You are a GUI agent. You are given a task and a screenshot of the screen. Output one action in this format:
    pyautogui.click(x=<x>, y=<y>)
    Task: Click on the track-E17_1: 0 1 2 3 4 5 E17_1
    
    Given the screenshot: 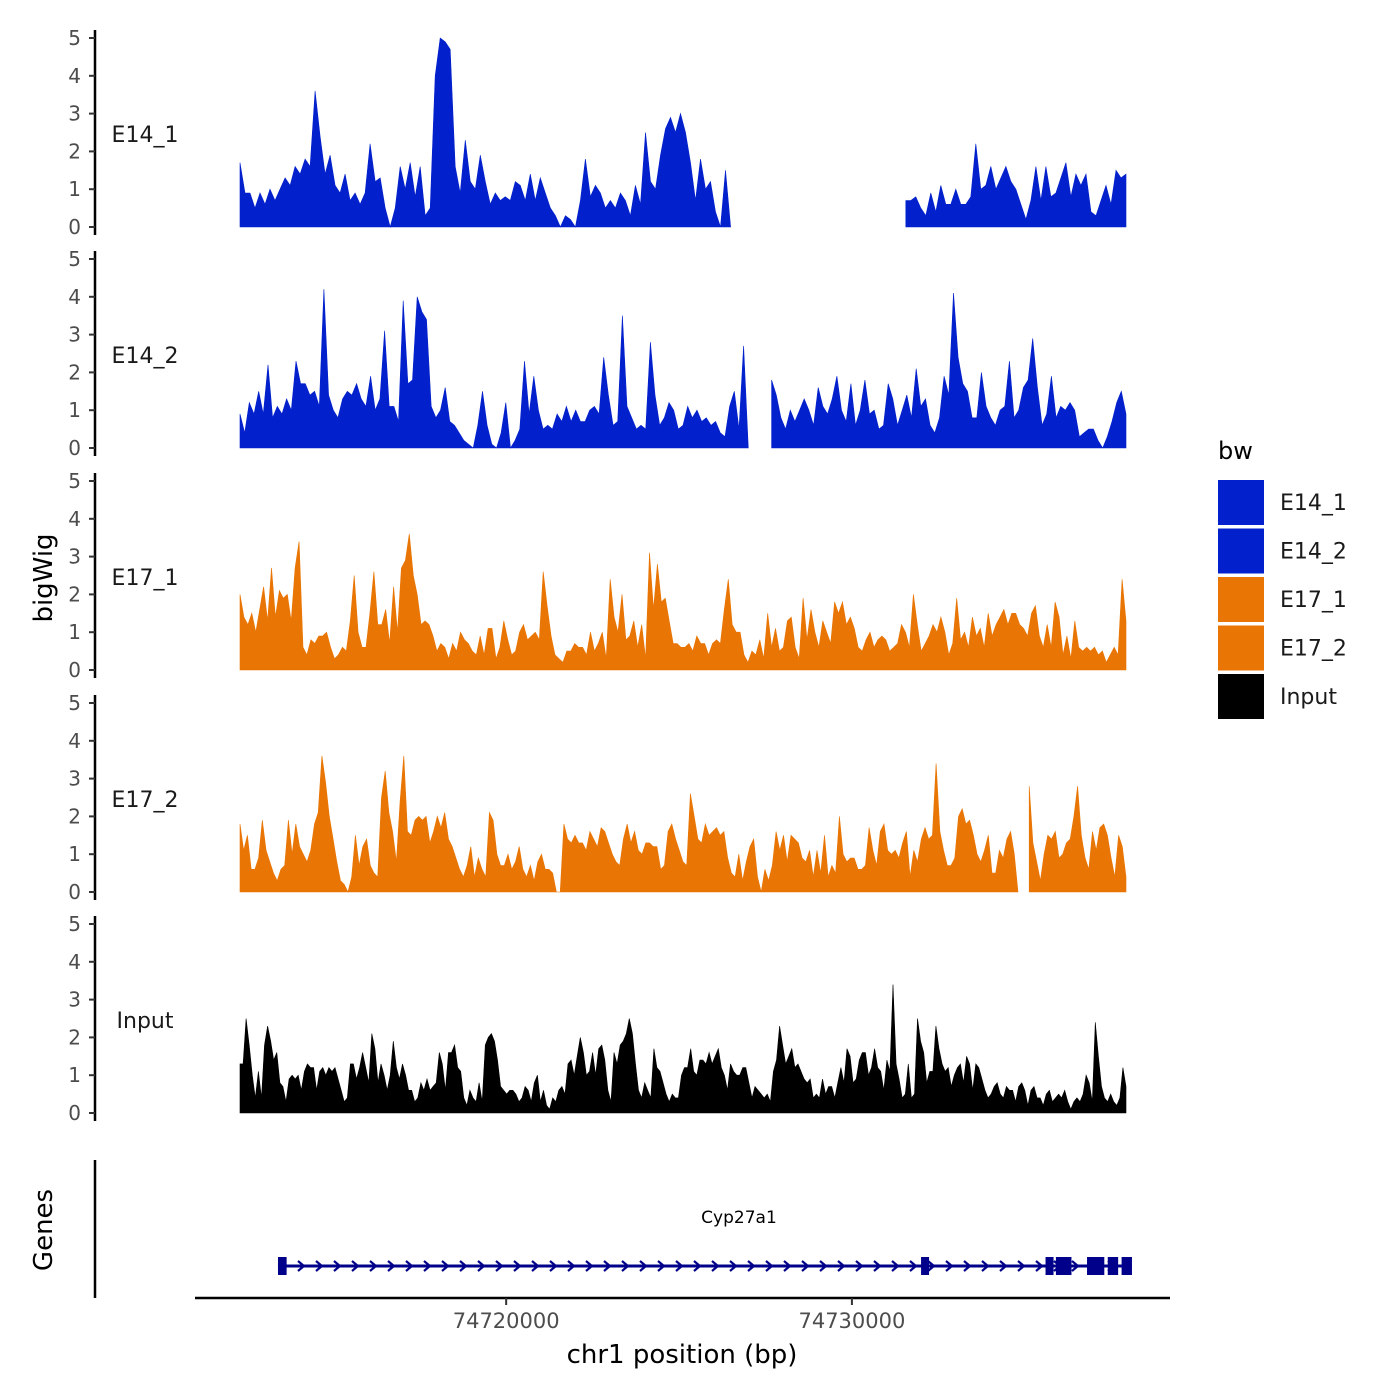 What is the action you would take?
    pyautogui.click(x=597, y=575)
    